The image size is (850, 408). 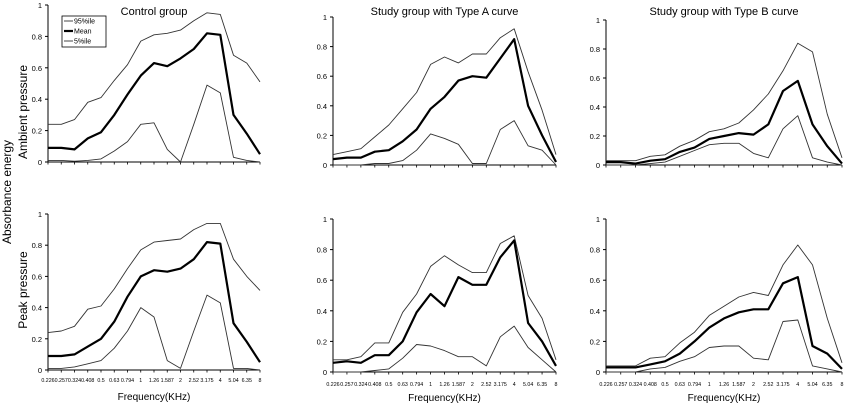 I want to click on legend-label: Mean, so click(x=83, y=32).